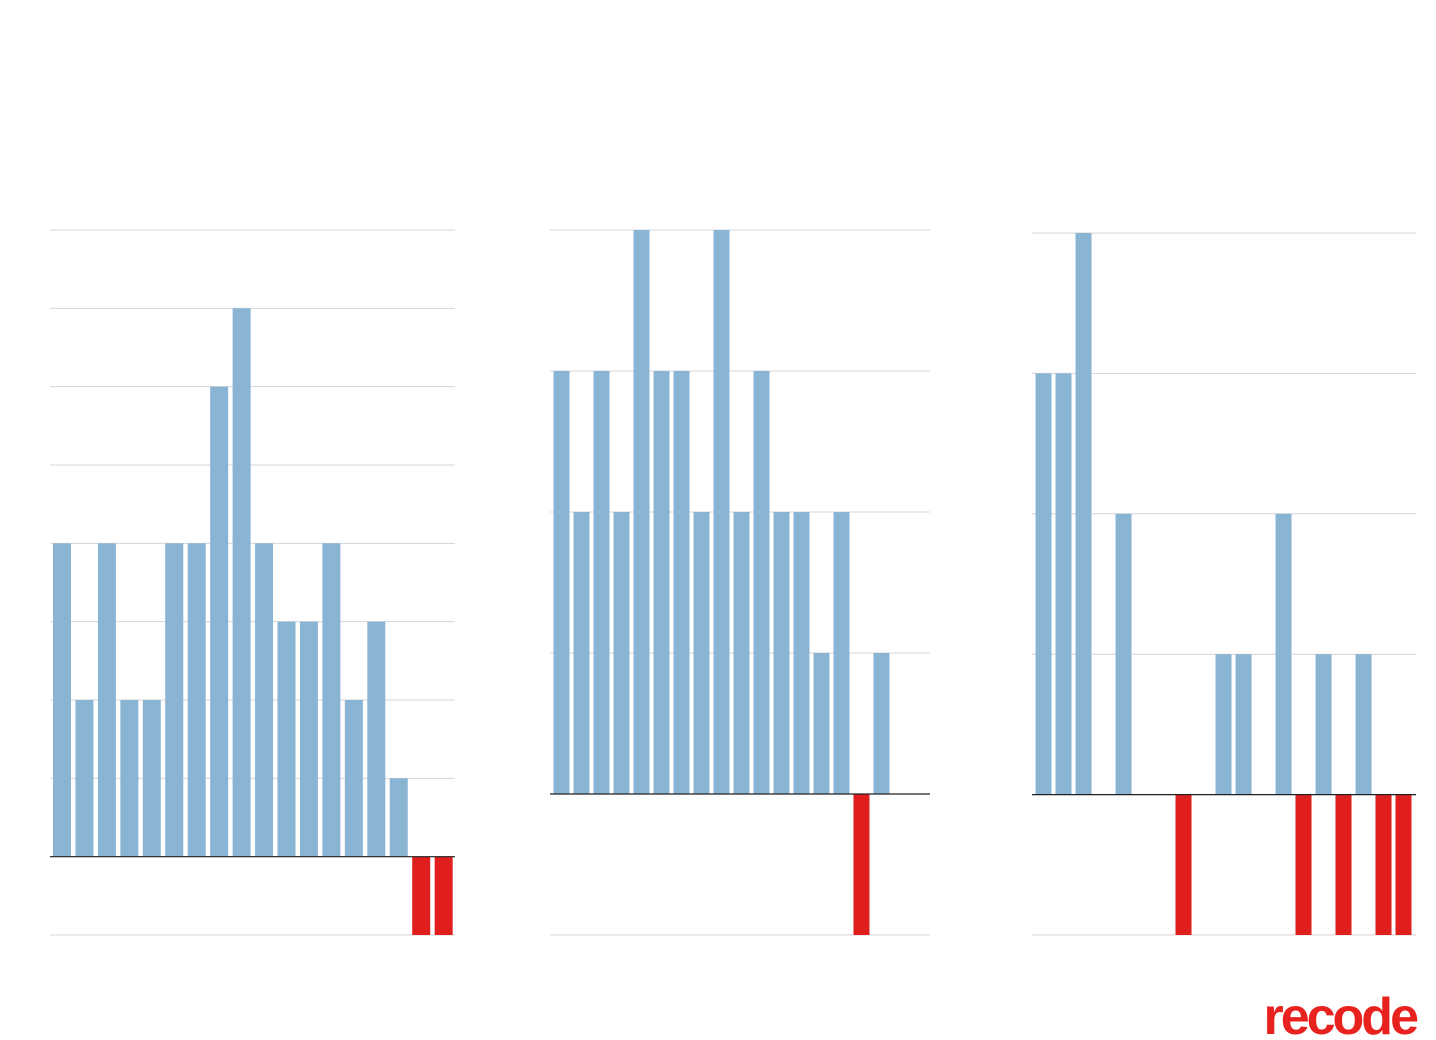  What do you see at coordinates (1340, 1014) in the screenshot?
I see `logo: recode` at bounding box center [1340, 1014].